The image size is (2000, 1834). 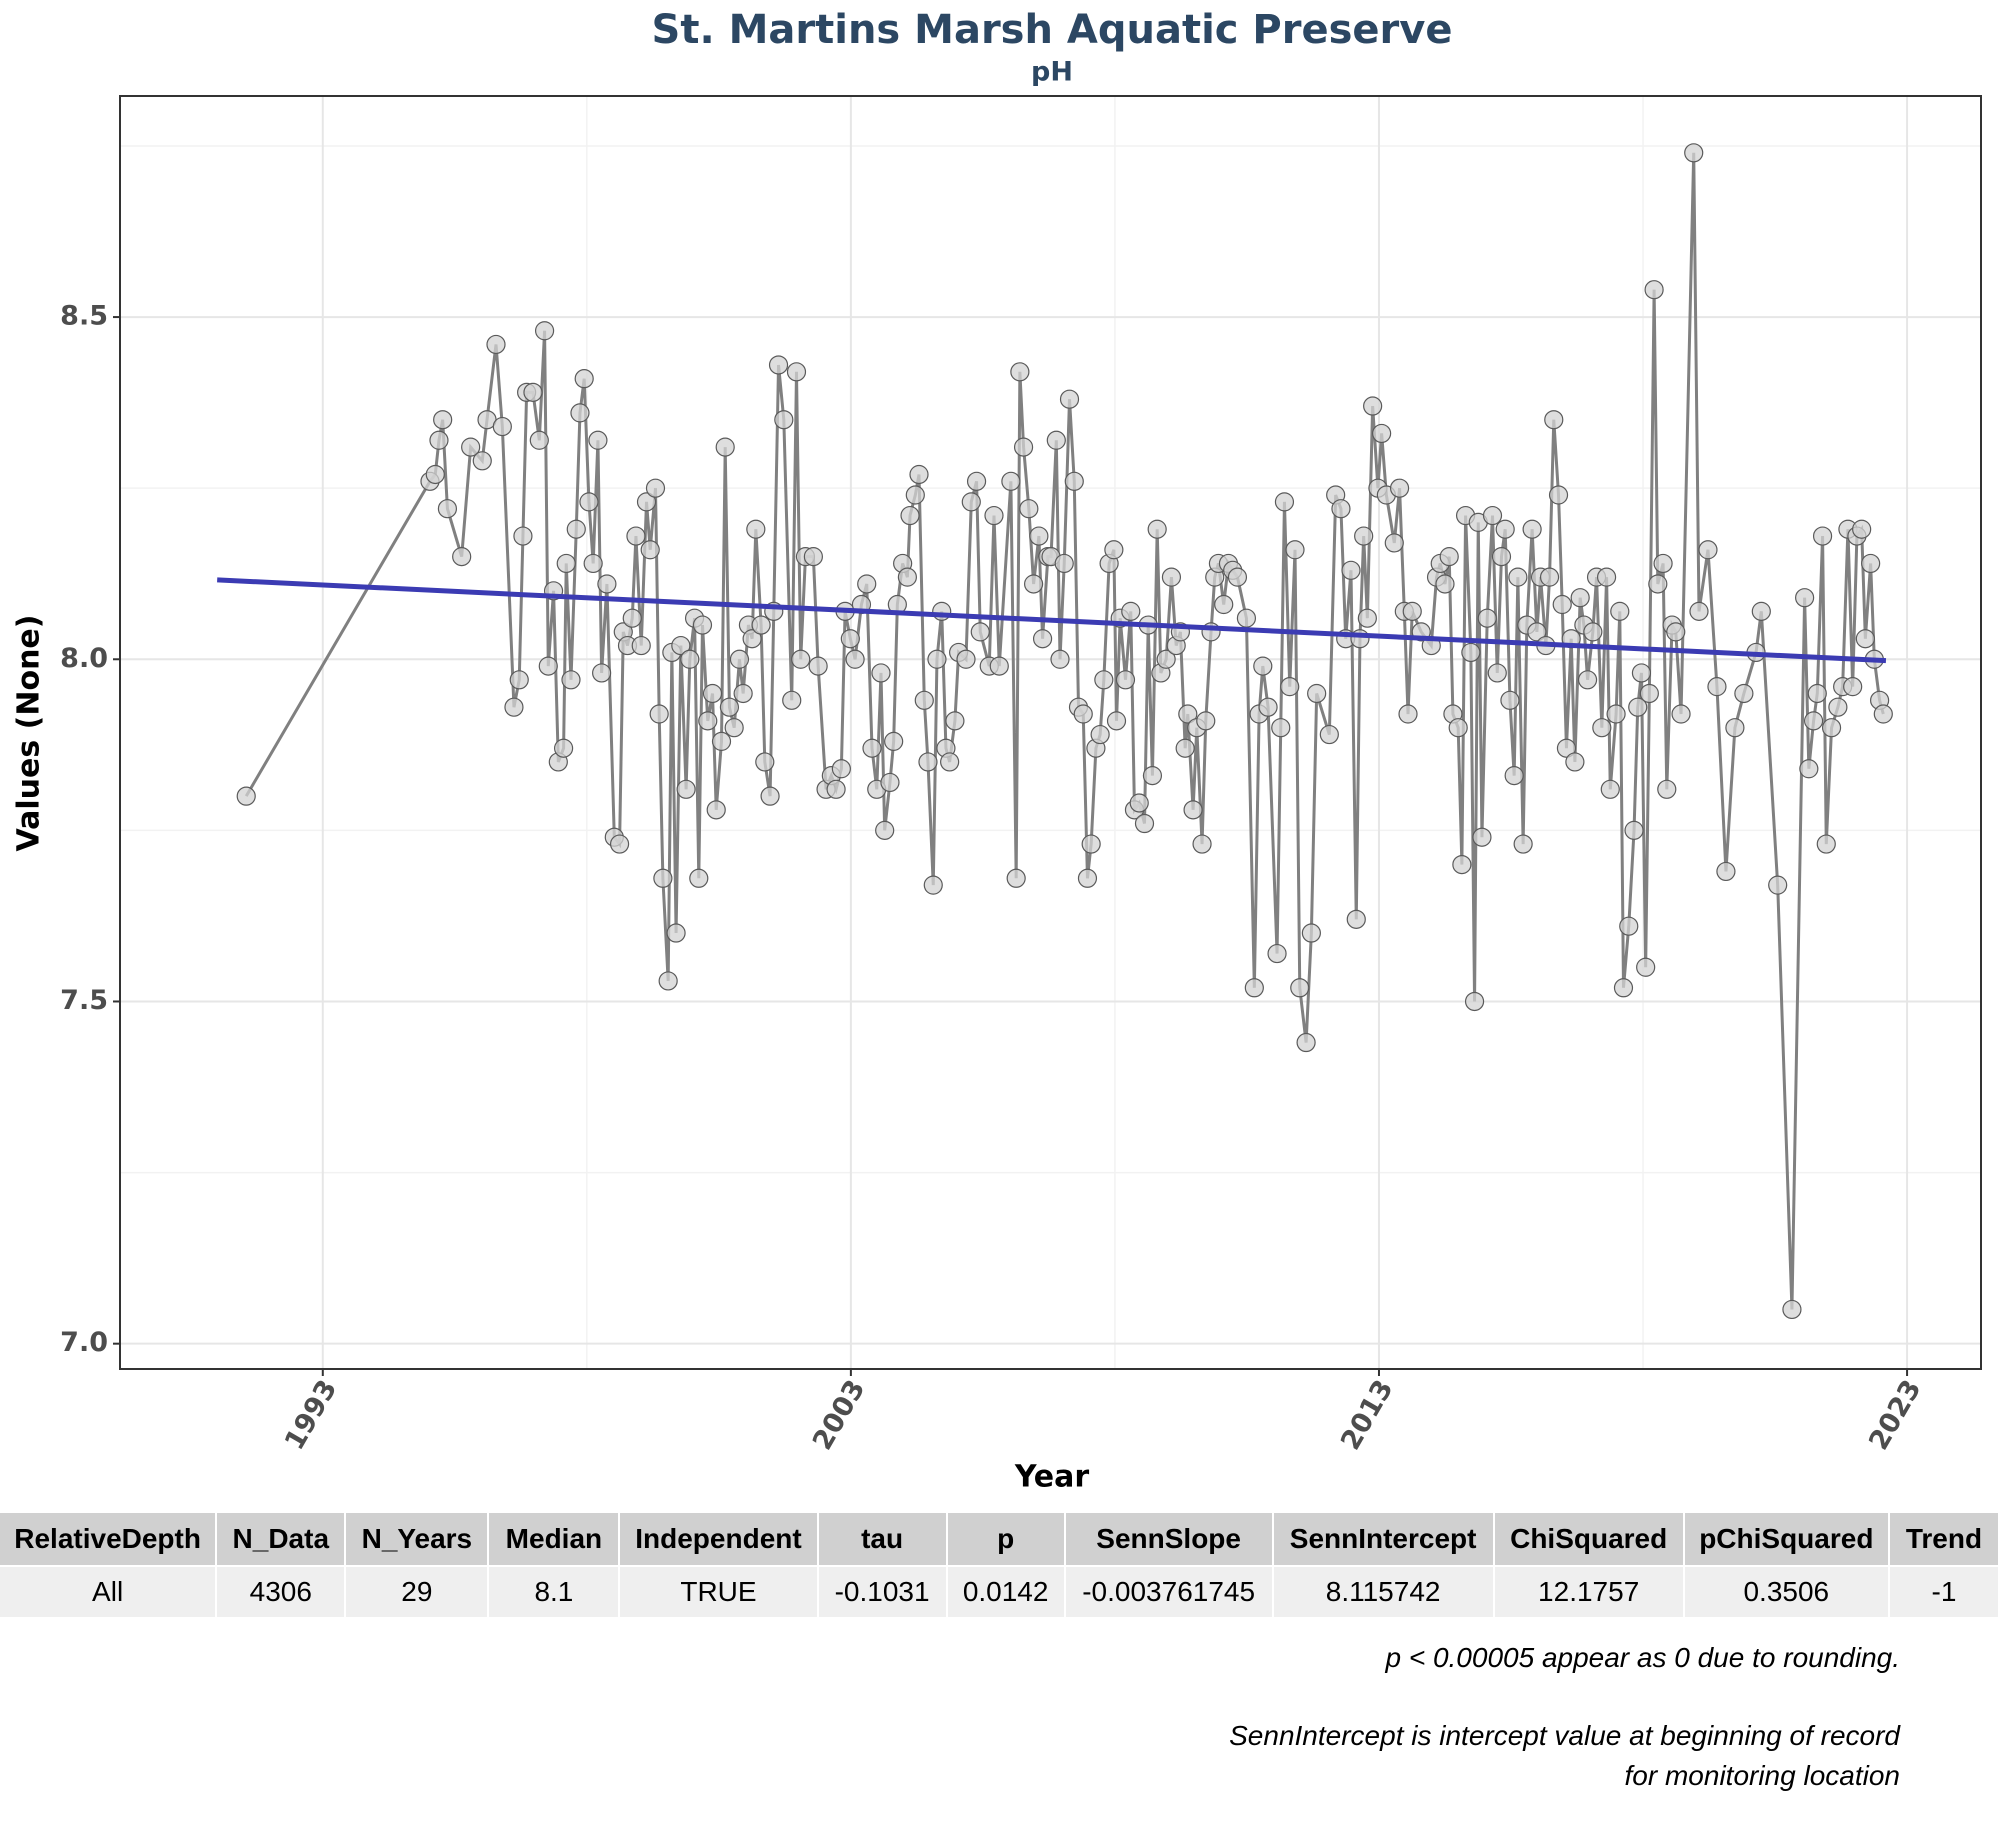 What do you see at coordinates (1786, 1591) in the screenshot?
I see `table-cell: 0.3506` at bounding box center [1786, 1591].